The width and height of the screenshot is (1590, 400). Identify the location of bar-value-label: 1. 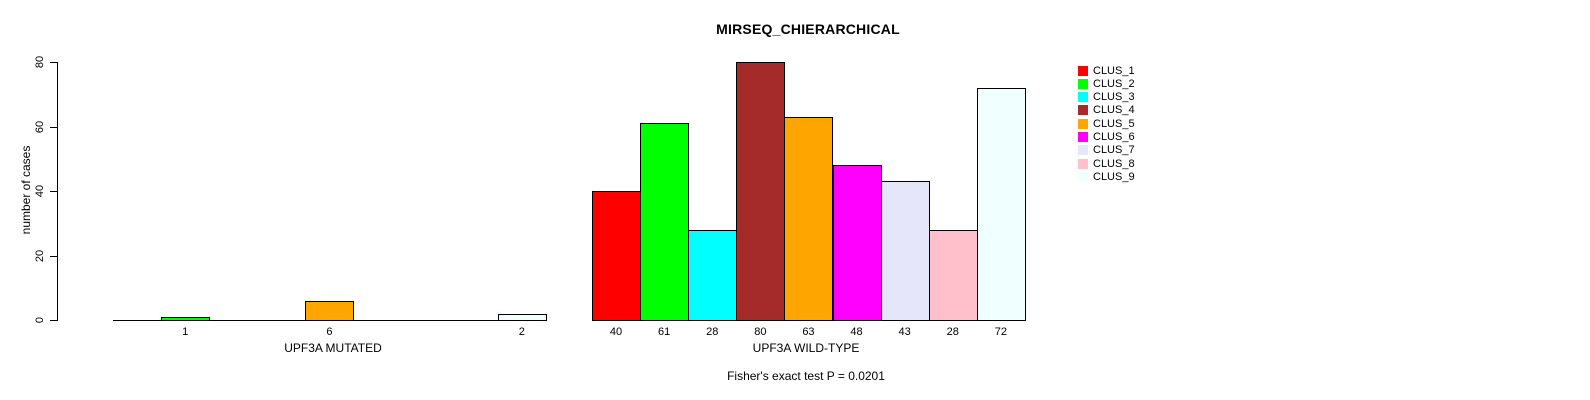
(185, 332).